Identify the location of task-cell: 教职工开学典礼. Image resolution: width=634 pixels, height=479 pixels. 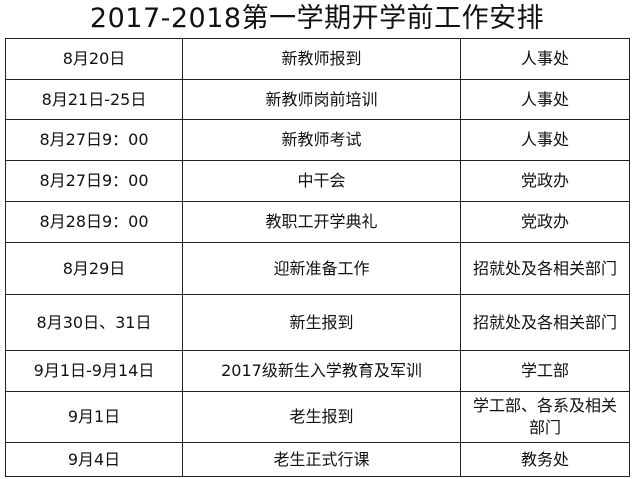
(321, 222).